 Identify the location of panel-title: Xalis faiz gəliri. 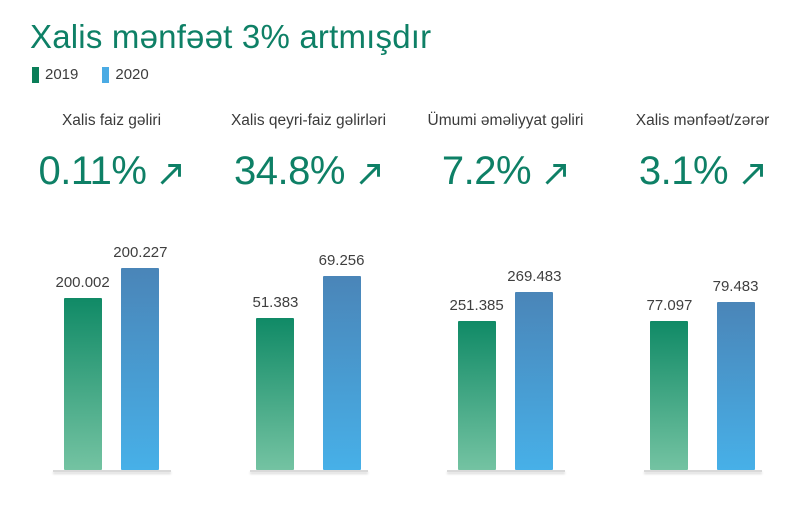
(111, 120).